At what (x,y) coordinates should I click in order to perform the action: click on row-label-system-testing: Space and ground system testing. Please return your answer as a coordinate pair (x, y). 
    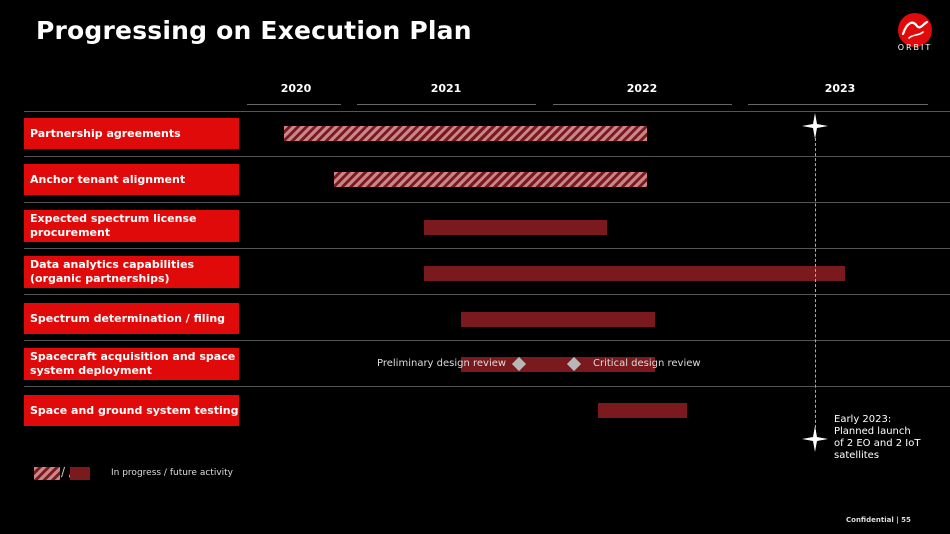
    Looking at the image, I should click on (131, 410).